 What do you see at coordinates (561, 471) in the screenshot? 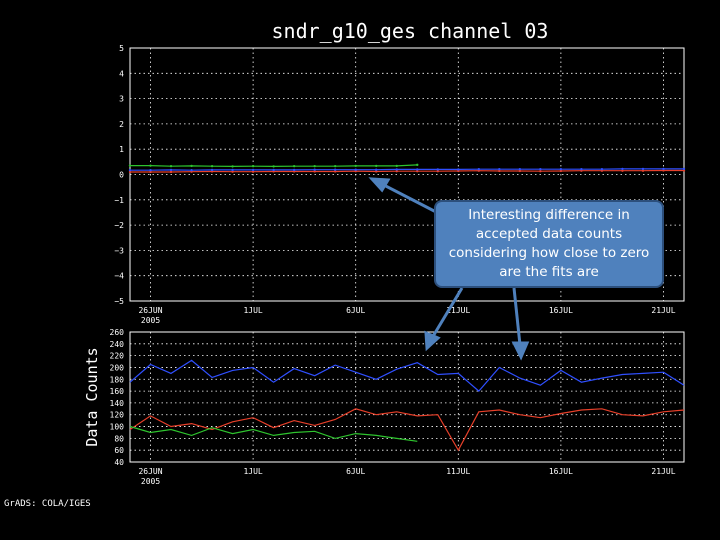
I see `counts-x-tick-label: 16JUL` at bounding box center [561, 471].